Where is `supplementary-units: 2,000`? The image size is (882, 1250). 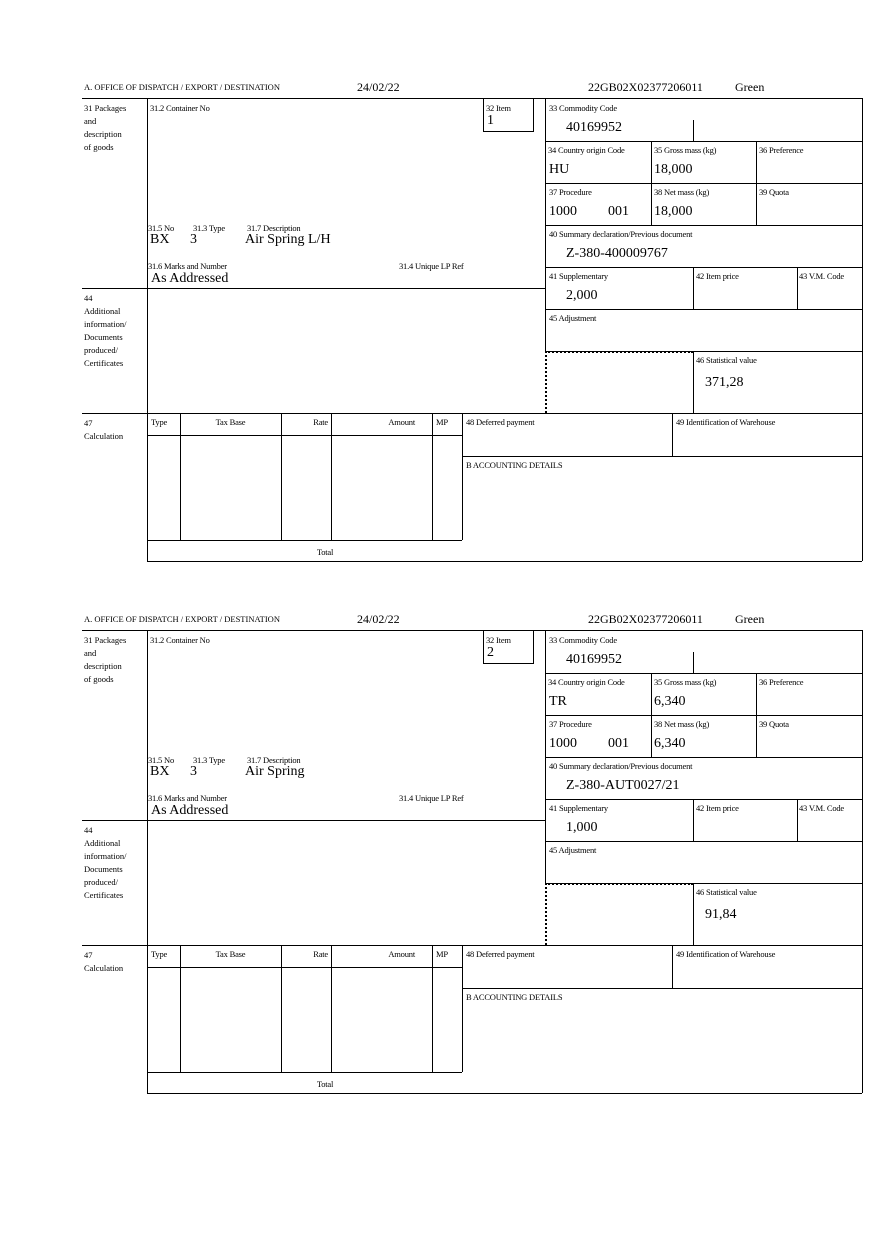 supplementary-units: 2,000 is located at coordinates (582, 295).